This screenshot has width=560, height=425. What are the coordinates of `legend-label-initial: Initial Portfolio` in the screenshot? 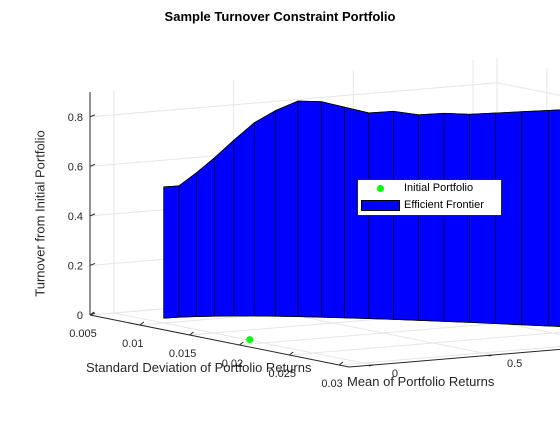 It's located at (439, 188).